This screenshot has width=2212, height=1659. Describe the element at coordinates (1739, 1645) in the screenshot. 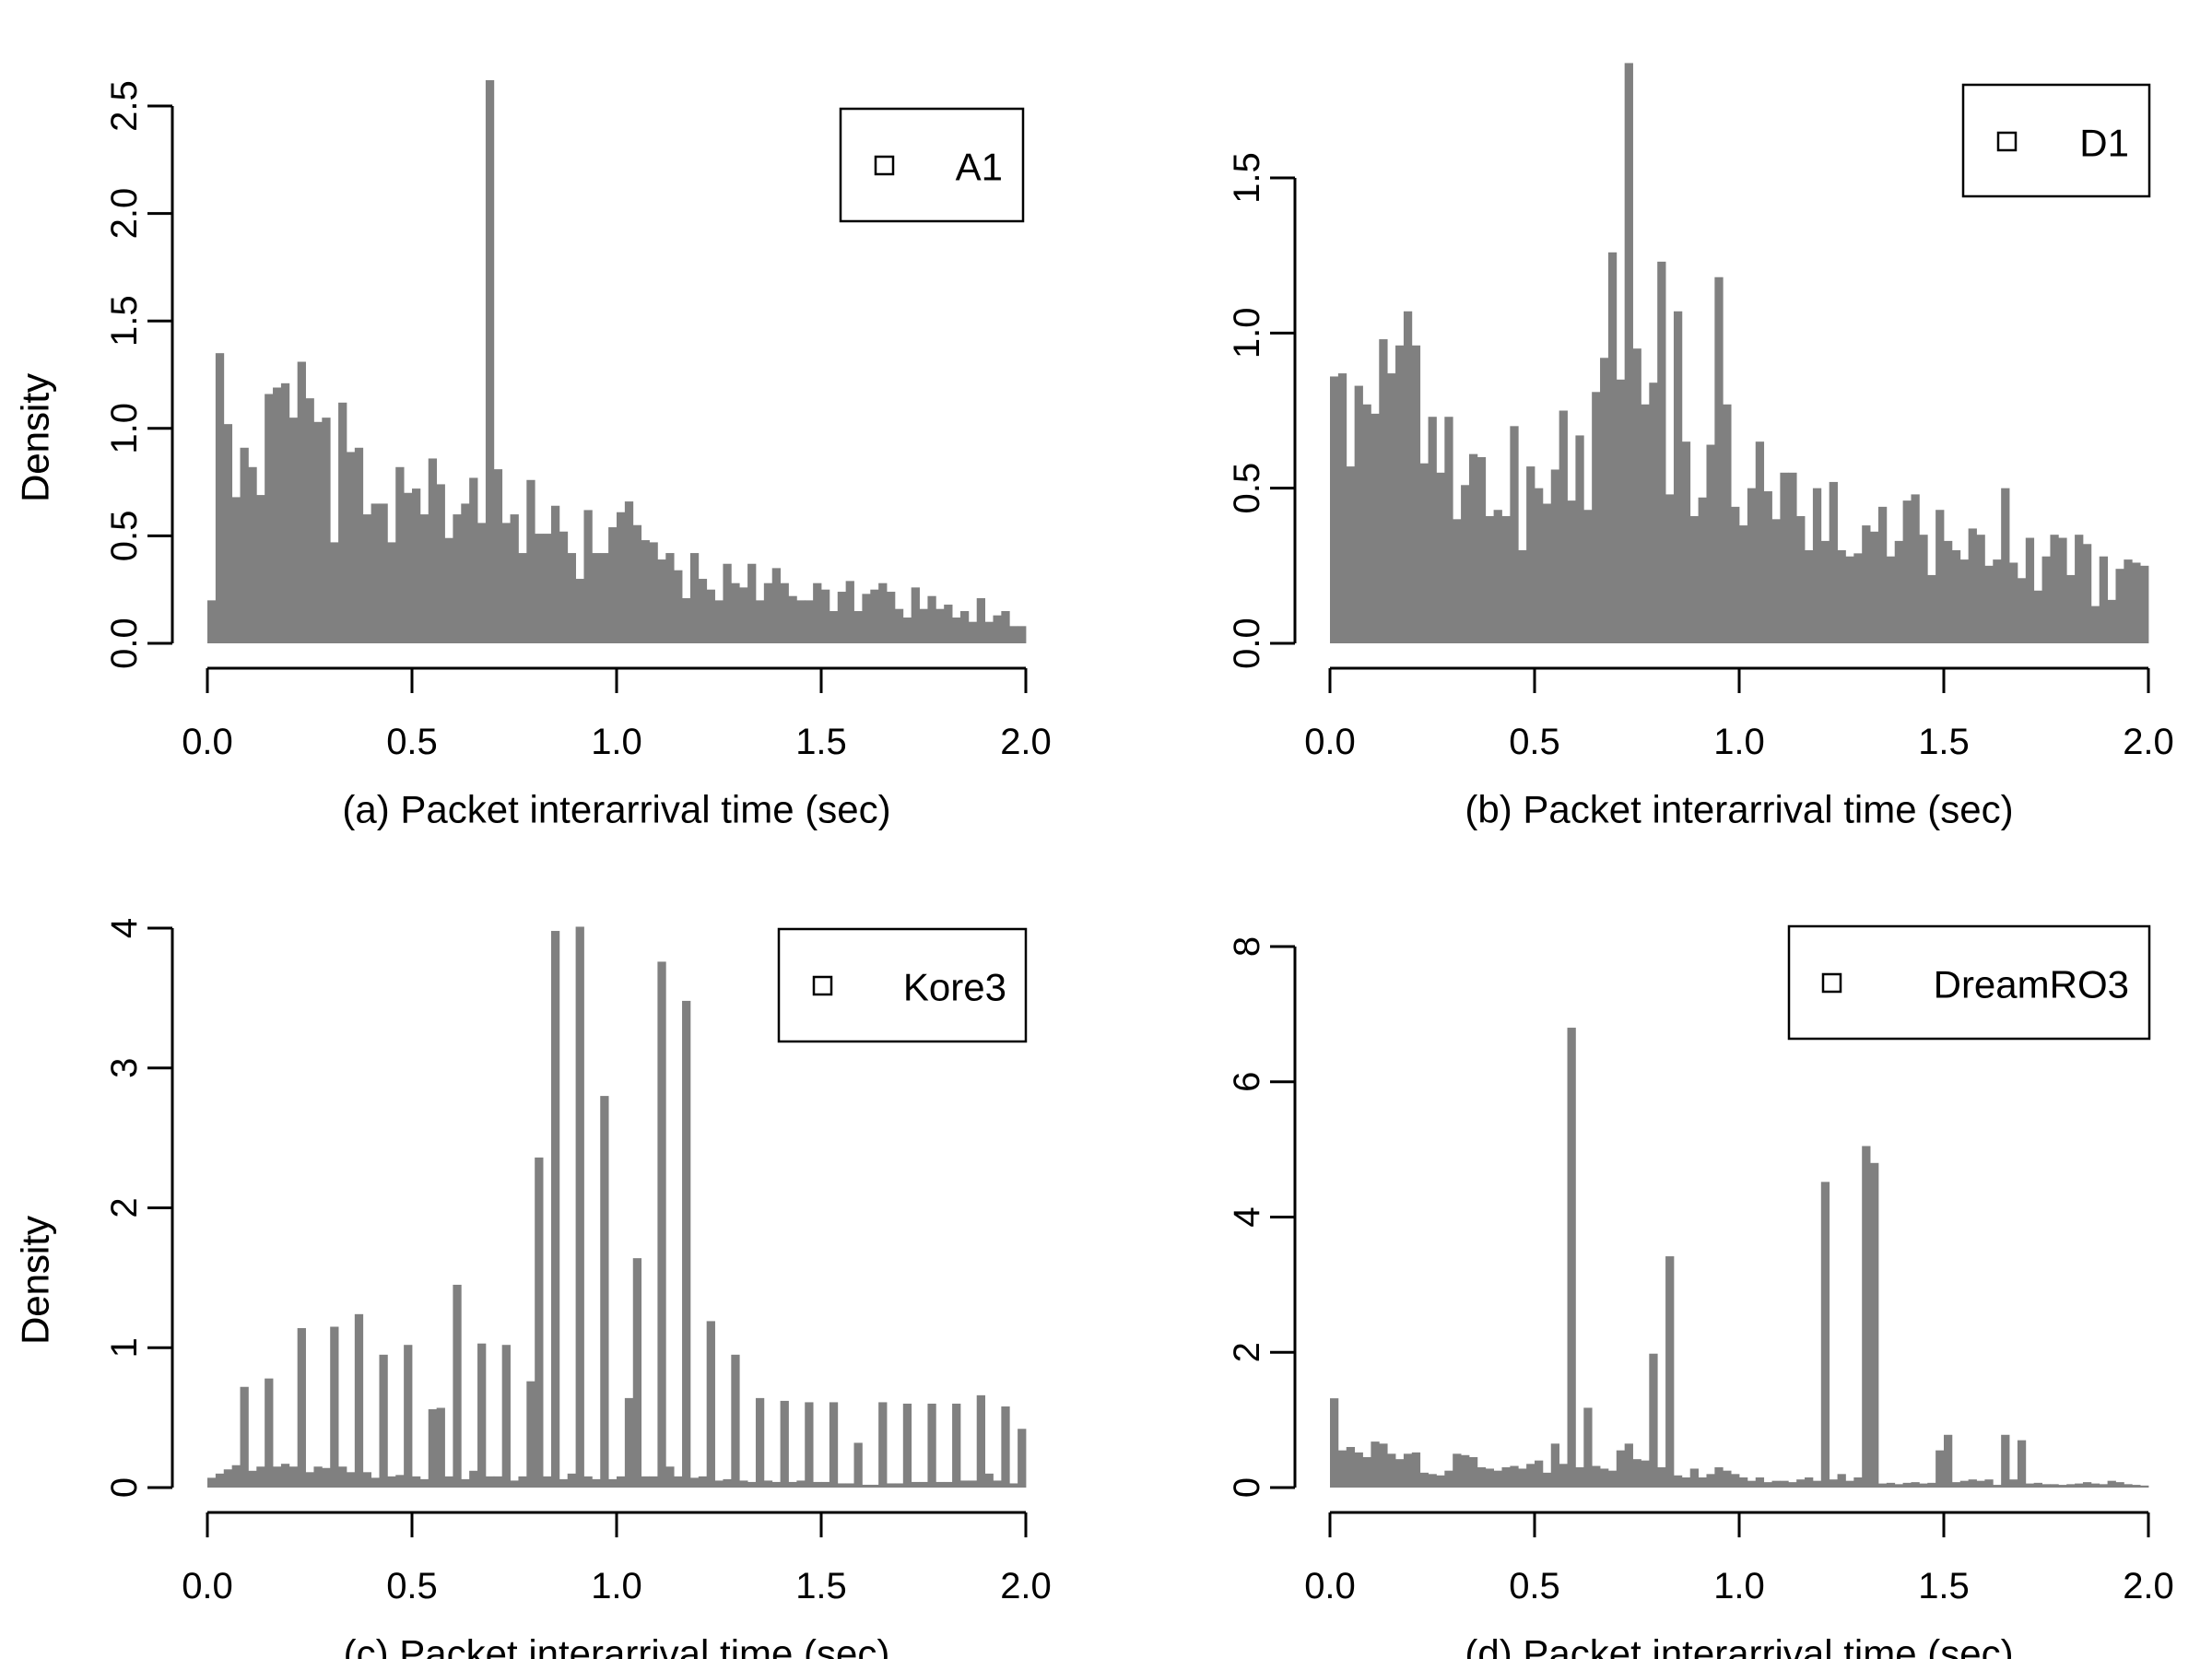

I see `x-axis-label: (d) Packet interarrival time (sec)` at that location.